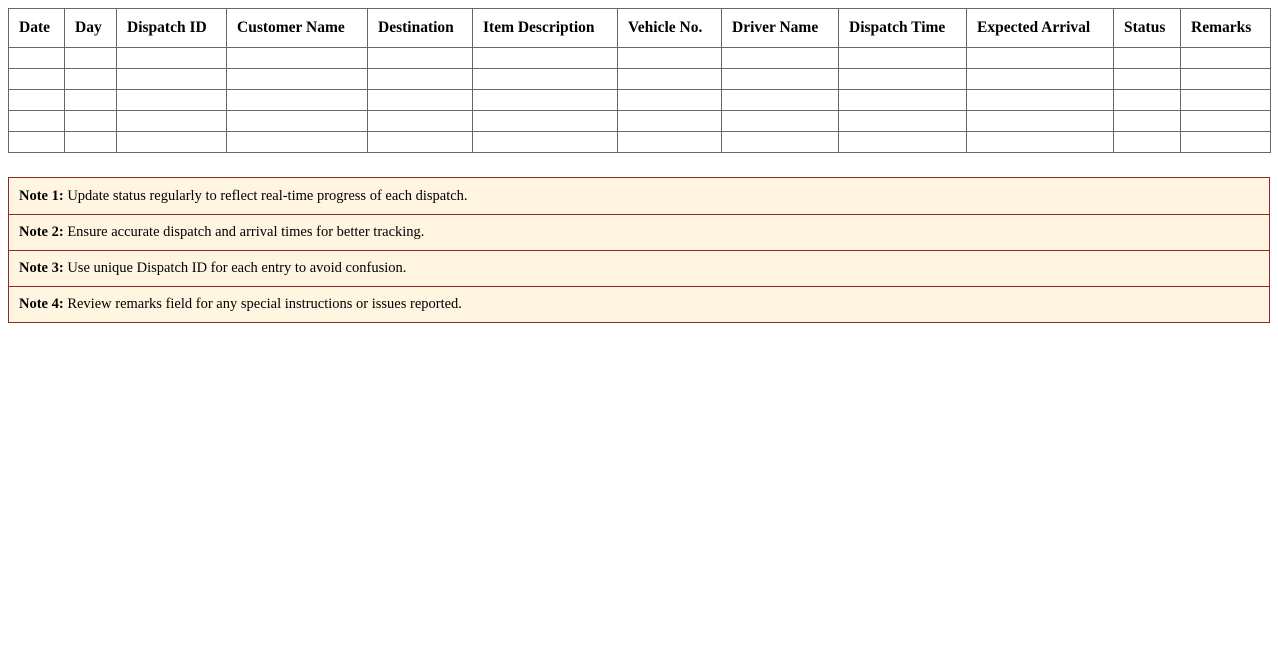 The width and height of the screenshot is (1278, 650). Describe the element at coordinates (1040, 28) in the screenshot. I see `column-header: Expected Arrival` at that location.